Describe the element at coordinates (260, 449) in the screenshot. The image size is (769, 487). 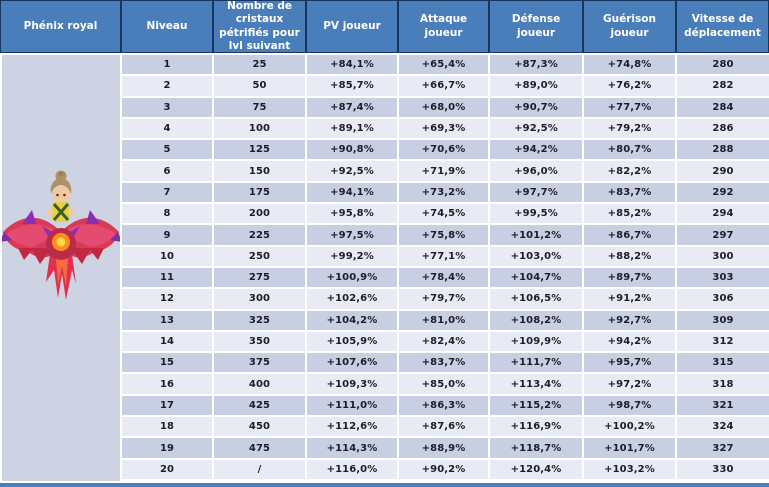
I see `table-cell: 475` at that location.